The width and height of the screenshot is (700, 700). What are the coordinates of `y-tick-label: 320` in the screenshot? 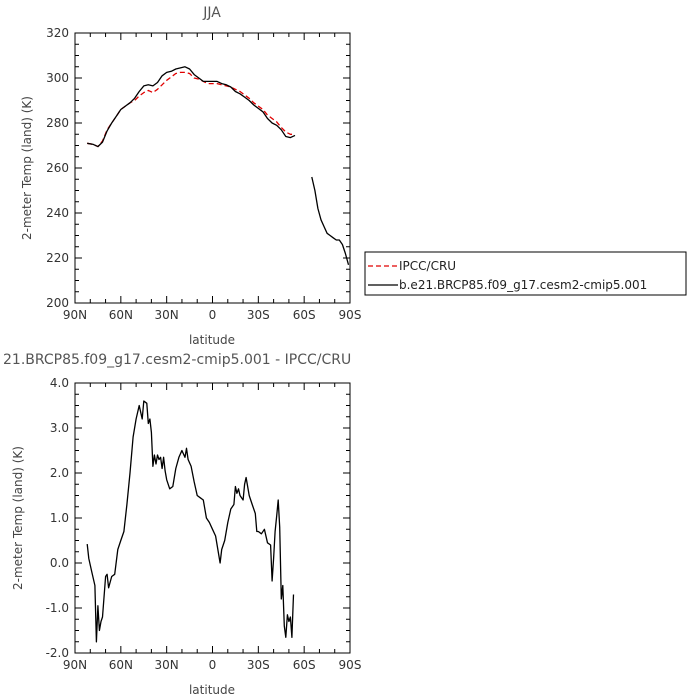 It's located at (57, 33).